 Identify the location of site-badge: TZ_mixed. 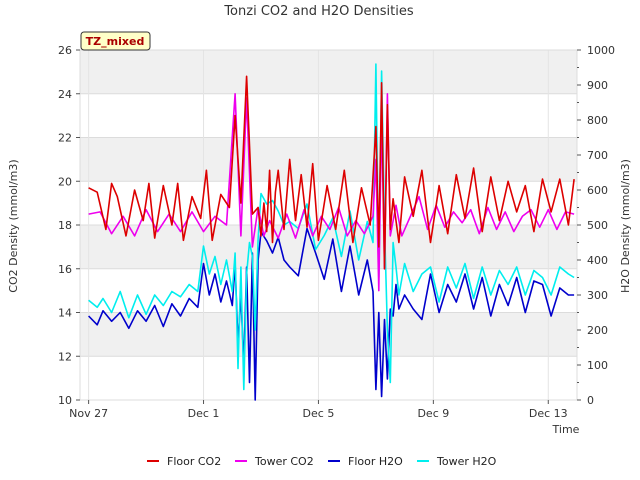
(115, 41).